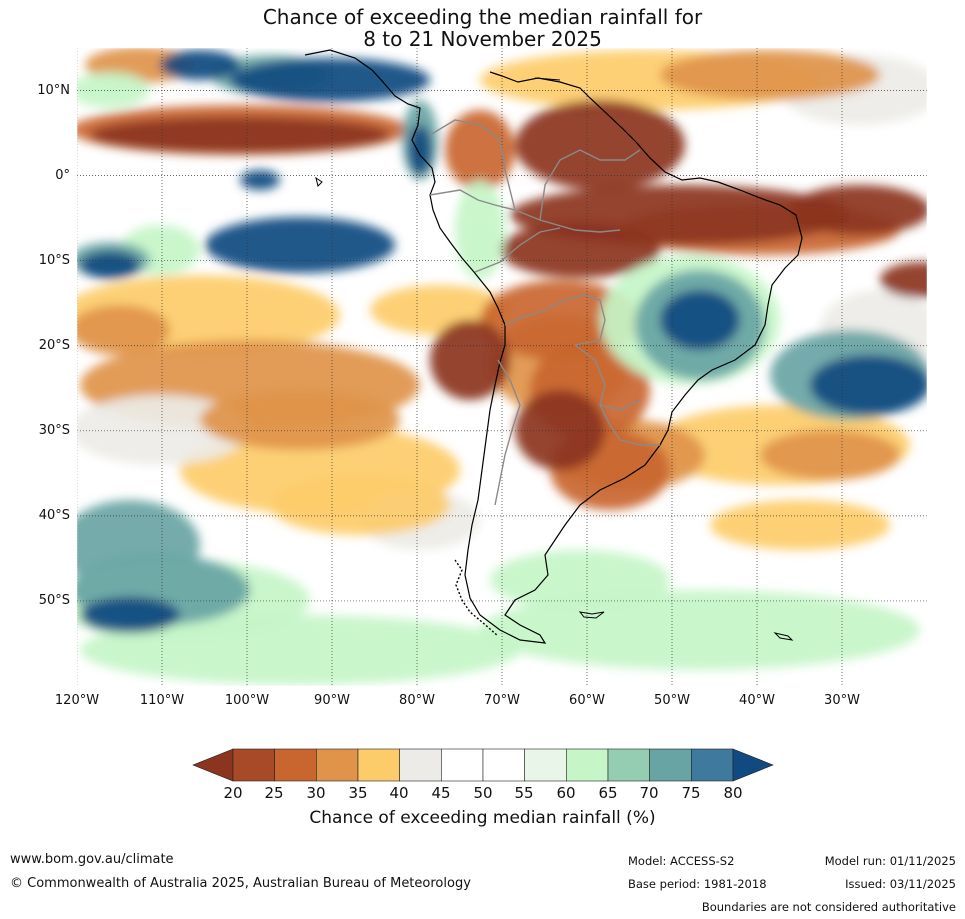 The image size is (965, 919). I want to click on colorbar-tick-20: 20, so click(233, 793).